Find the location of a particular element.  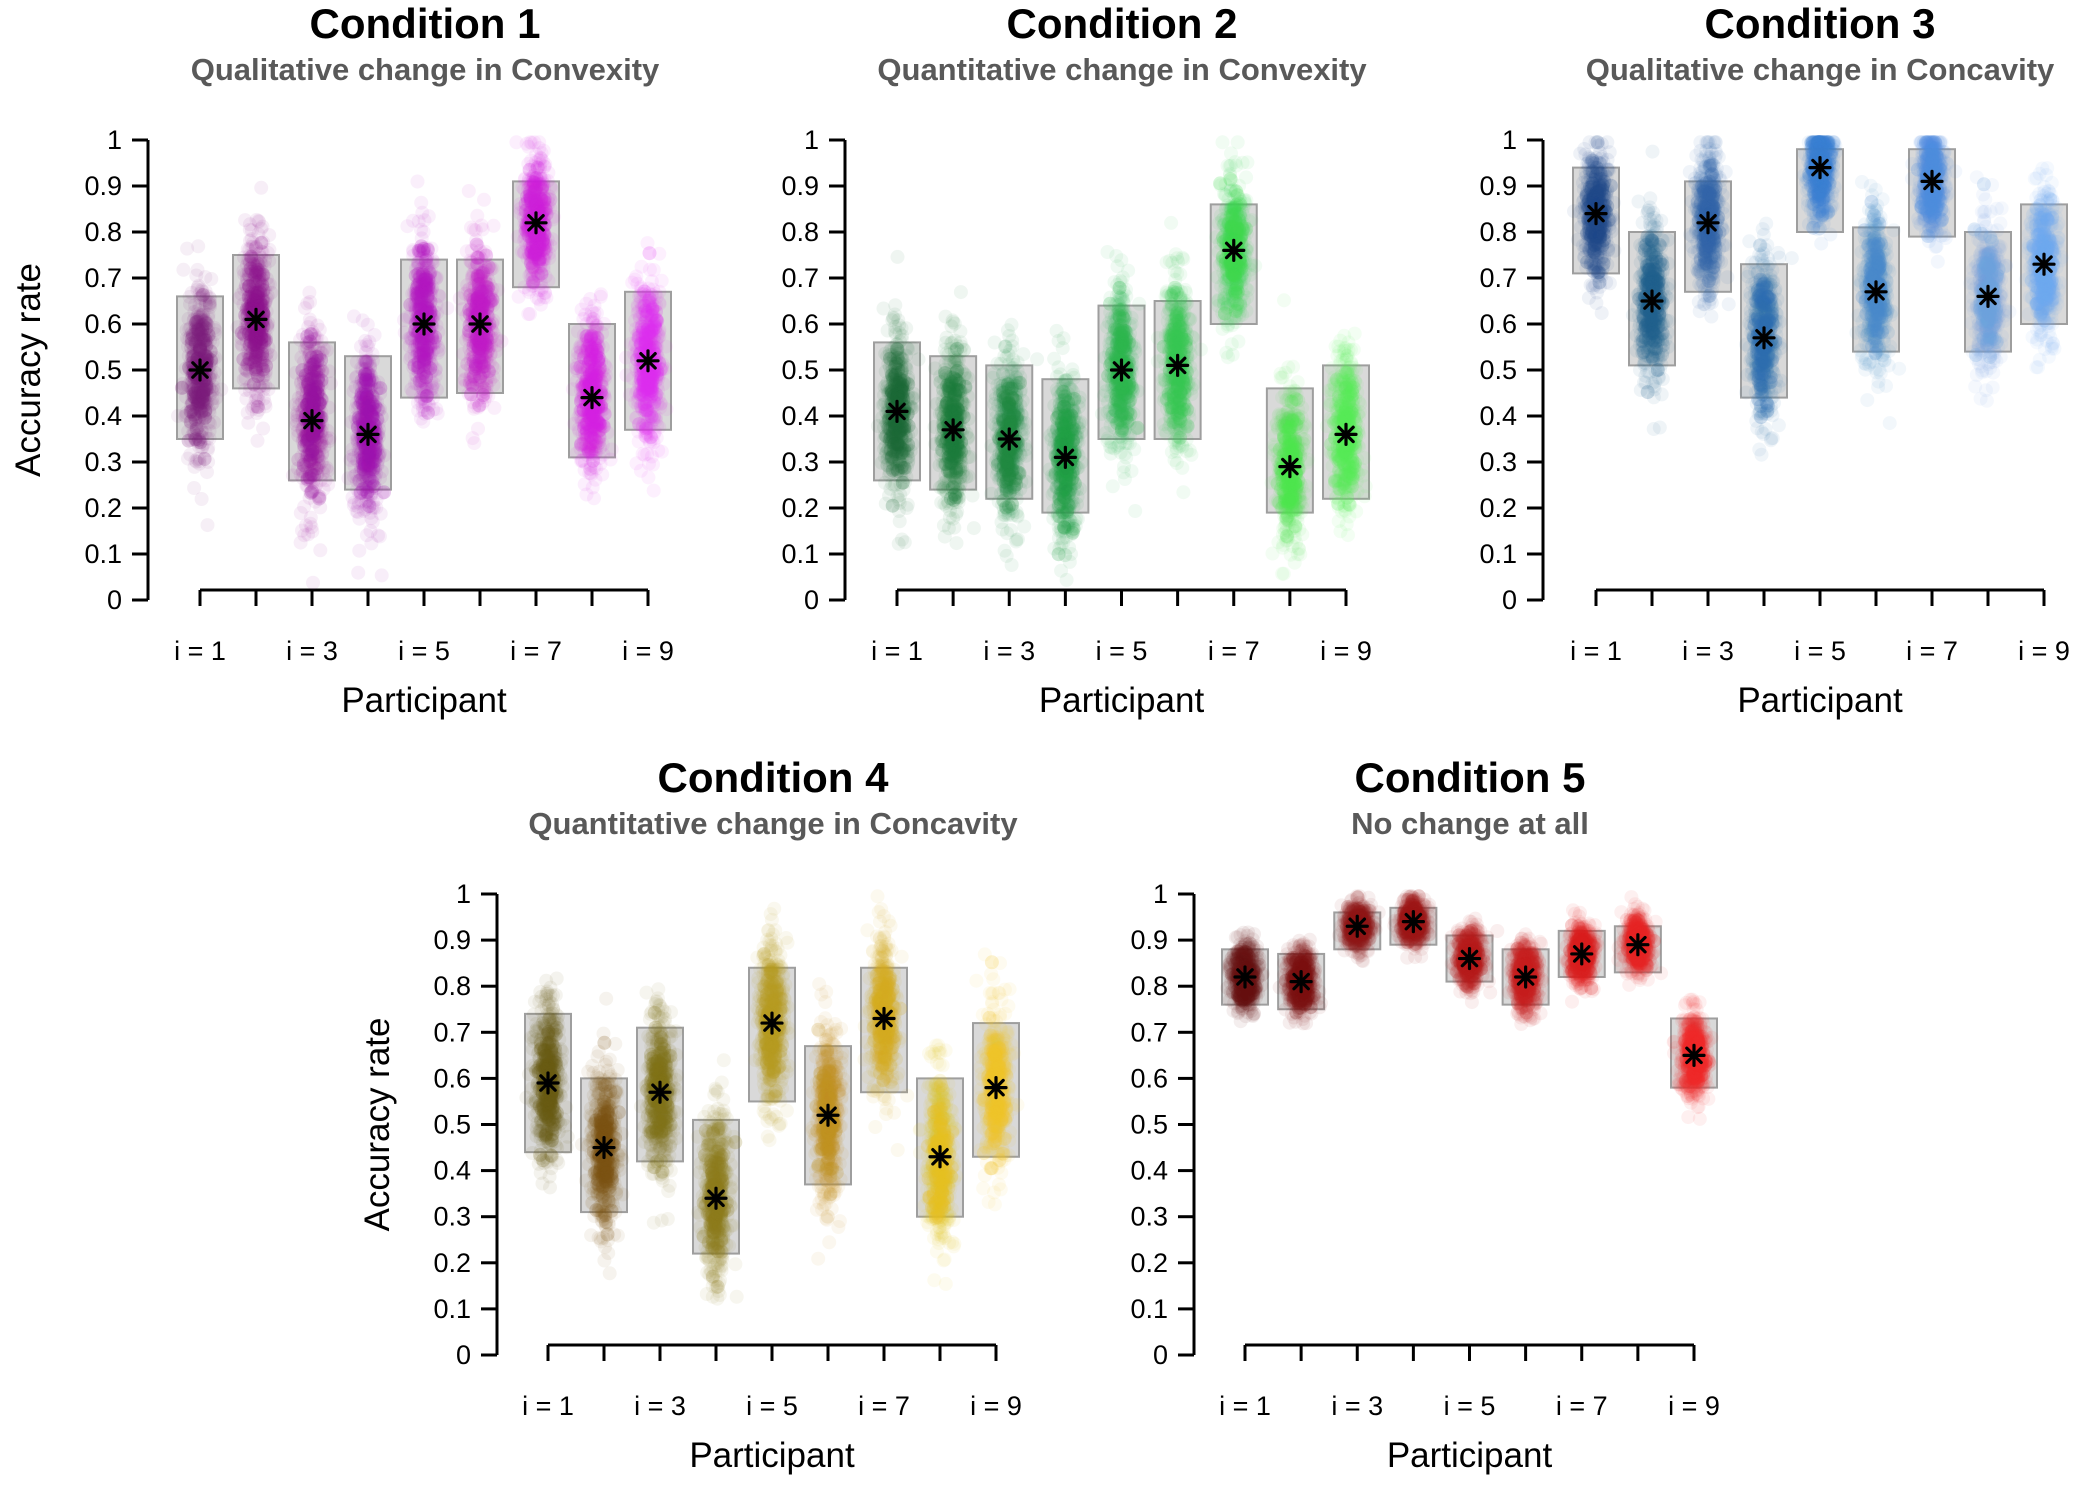

panel-title: Condition 1 is located at coordinates (425, 23).